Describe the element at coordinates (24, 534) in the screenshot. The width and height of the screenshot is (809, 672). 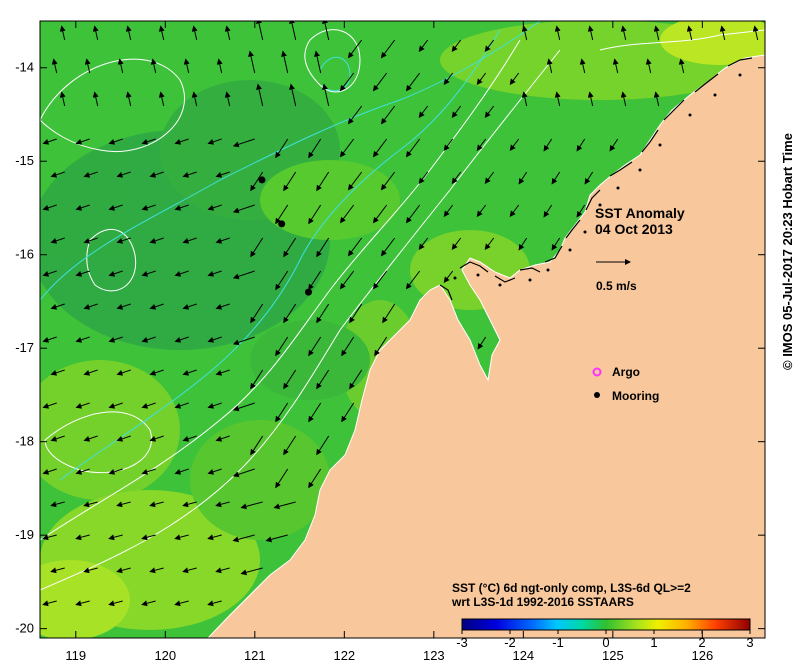
I see `y-tick-label: -19` at that location.